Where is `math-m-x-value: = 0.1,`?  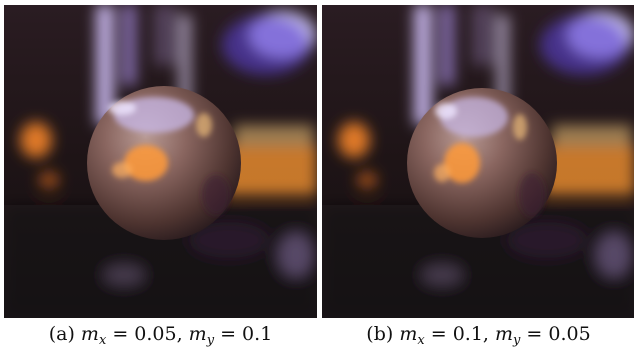
math-m-x-value: = 0.1, is located at coordinates (459, 334).